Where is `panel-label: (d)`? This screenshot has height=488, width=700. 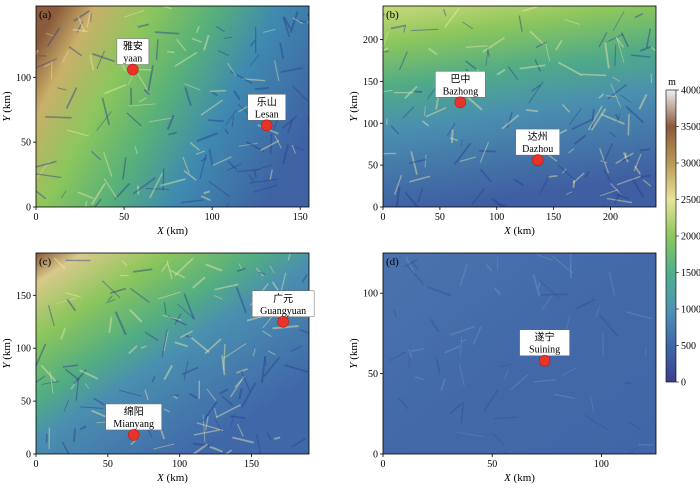
panel-label: (d) is located at coordinates (392, 262).